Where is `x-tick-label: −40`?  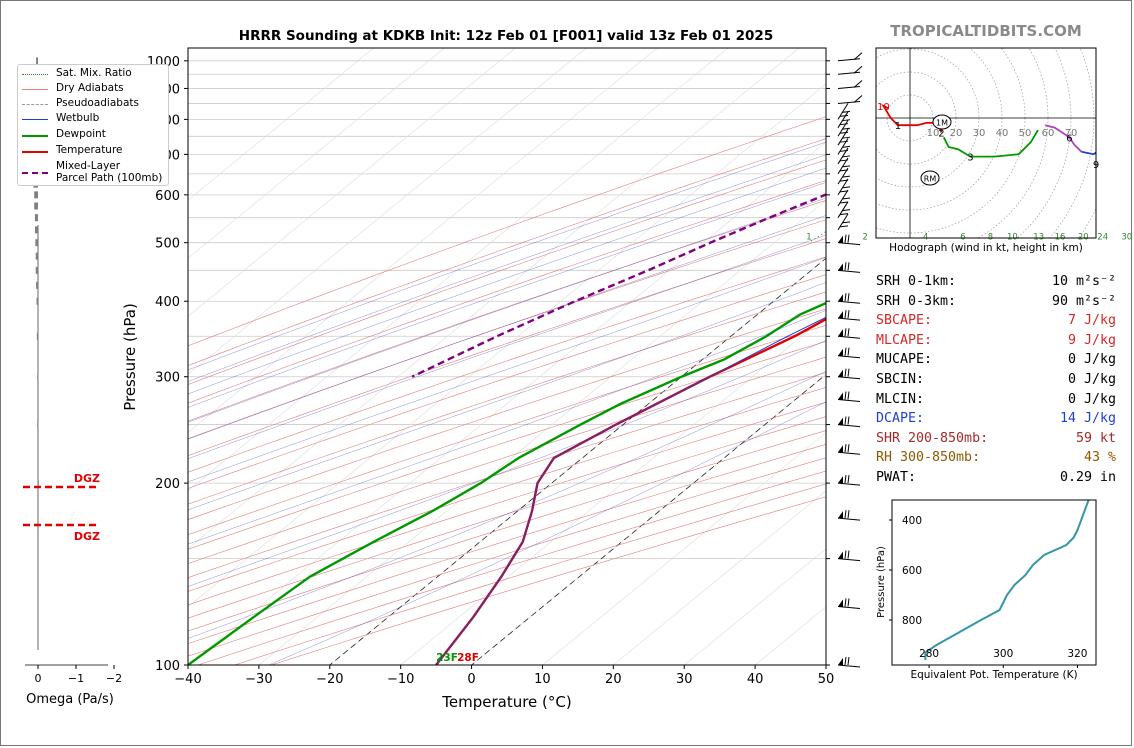
x-tick-label: −40 is located at coordinates (187, 679).